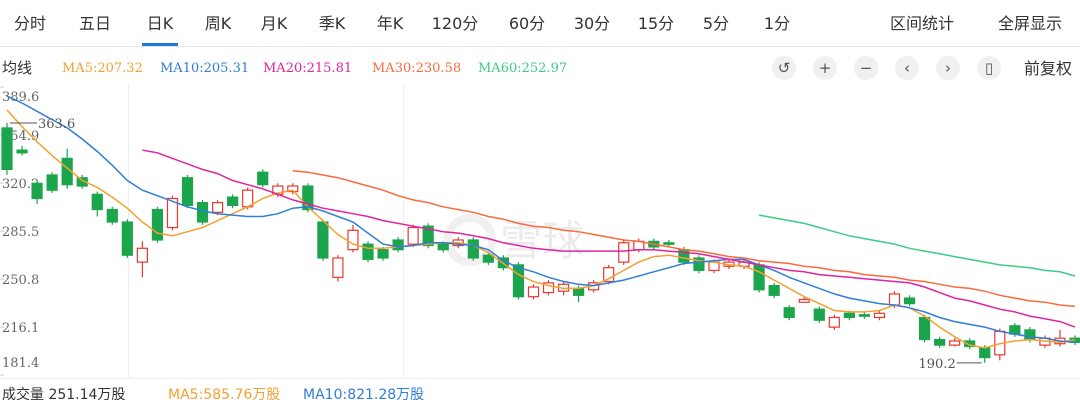  I want to click on control-button: ›, so click(948, 68).